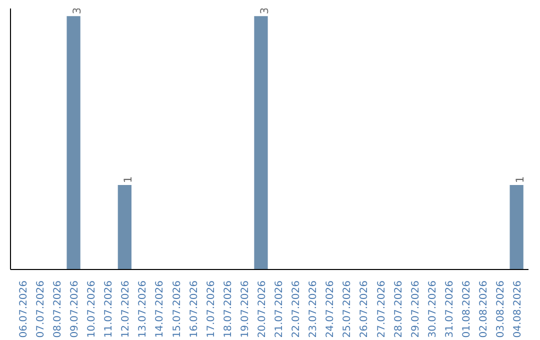 The image size is (540, 340). What do you see at coordinates (416, 309) in the screenshot?
I see `x-tick-label: 29.07.2026` at bounding box center [416, 309].